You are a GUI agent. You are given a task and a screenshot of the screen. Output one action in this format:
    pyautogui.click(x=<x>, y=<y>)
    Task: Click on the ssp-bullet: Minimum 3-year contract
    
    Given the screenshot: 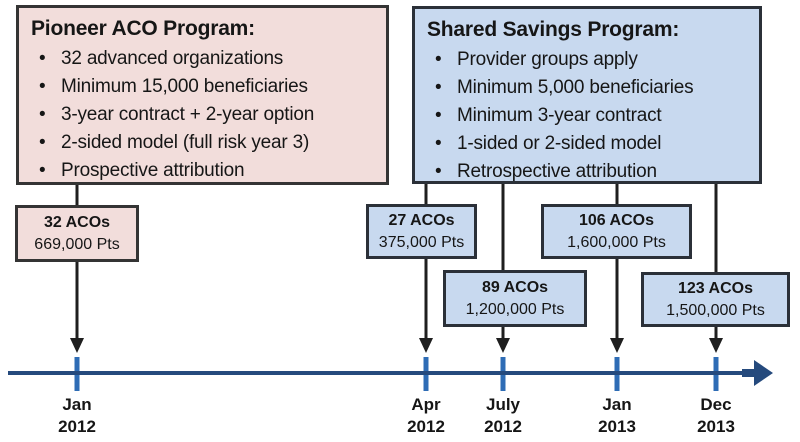 What is the action you would take?
    pyautogui.click(x=587, y=116)
    